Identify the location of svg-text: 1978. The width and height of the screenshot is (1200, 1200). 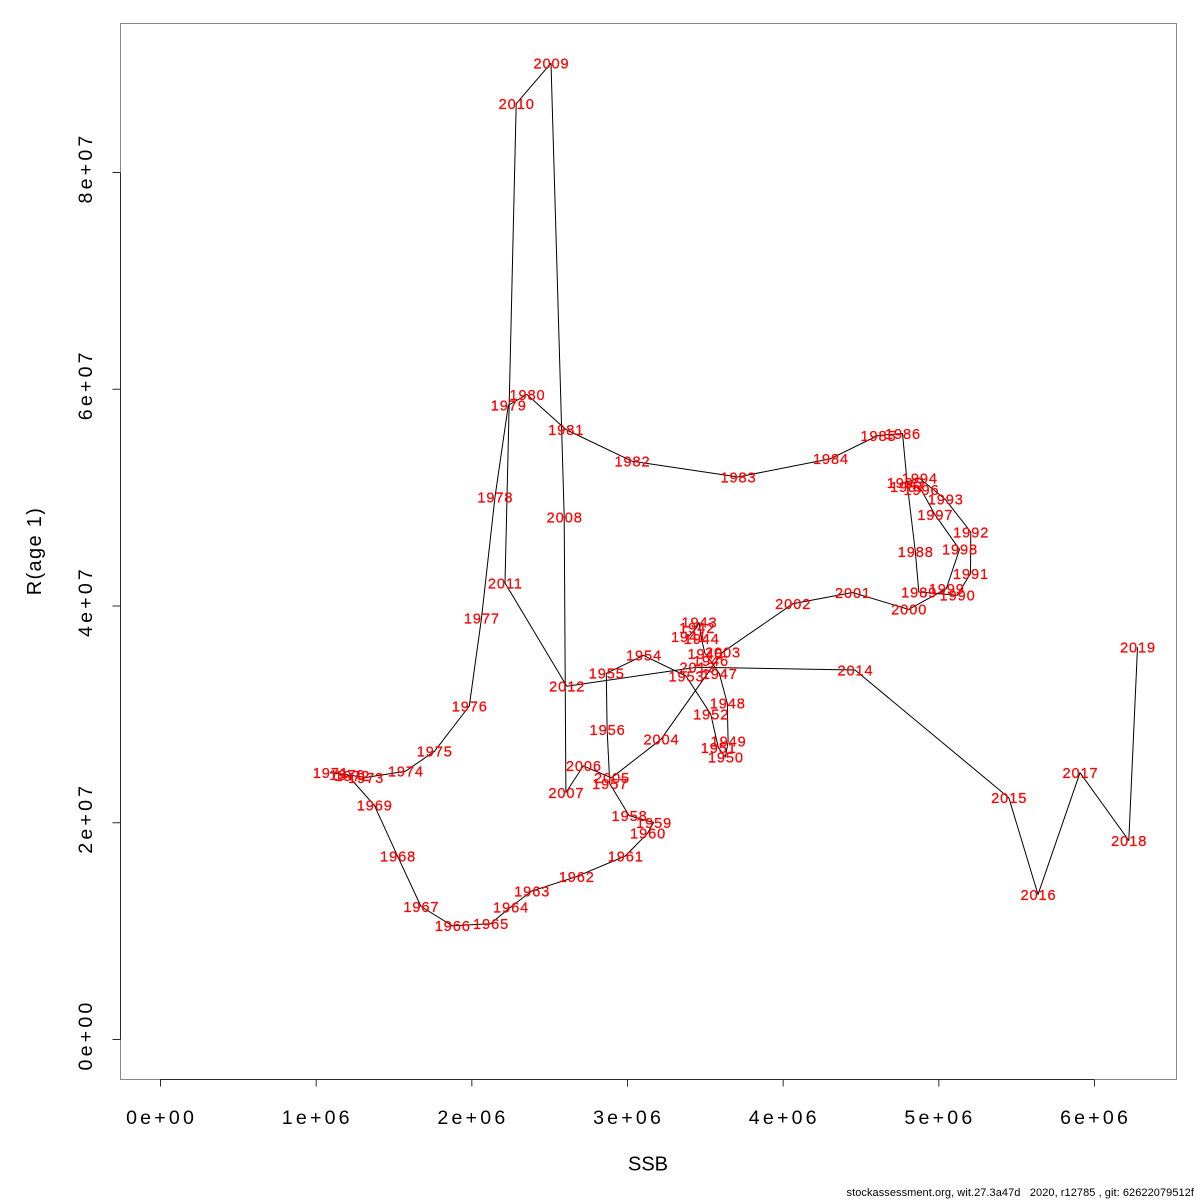
(495, 498).